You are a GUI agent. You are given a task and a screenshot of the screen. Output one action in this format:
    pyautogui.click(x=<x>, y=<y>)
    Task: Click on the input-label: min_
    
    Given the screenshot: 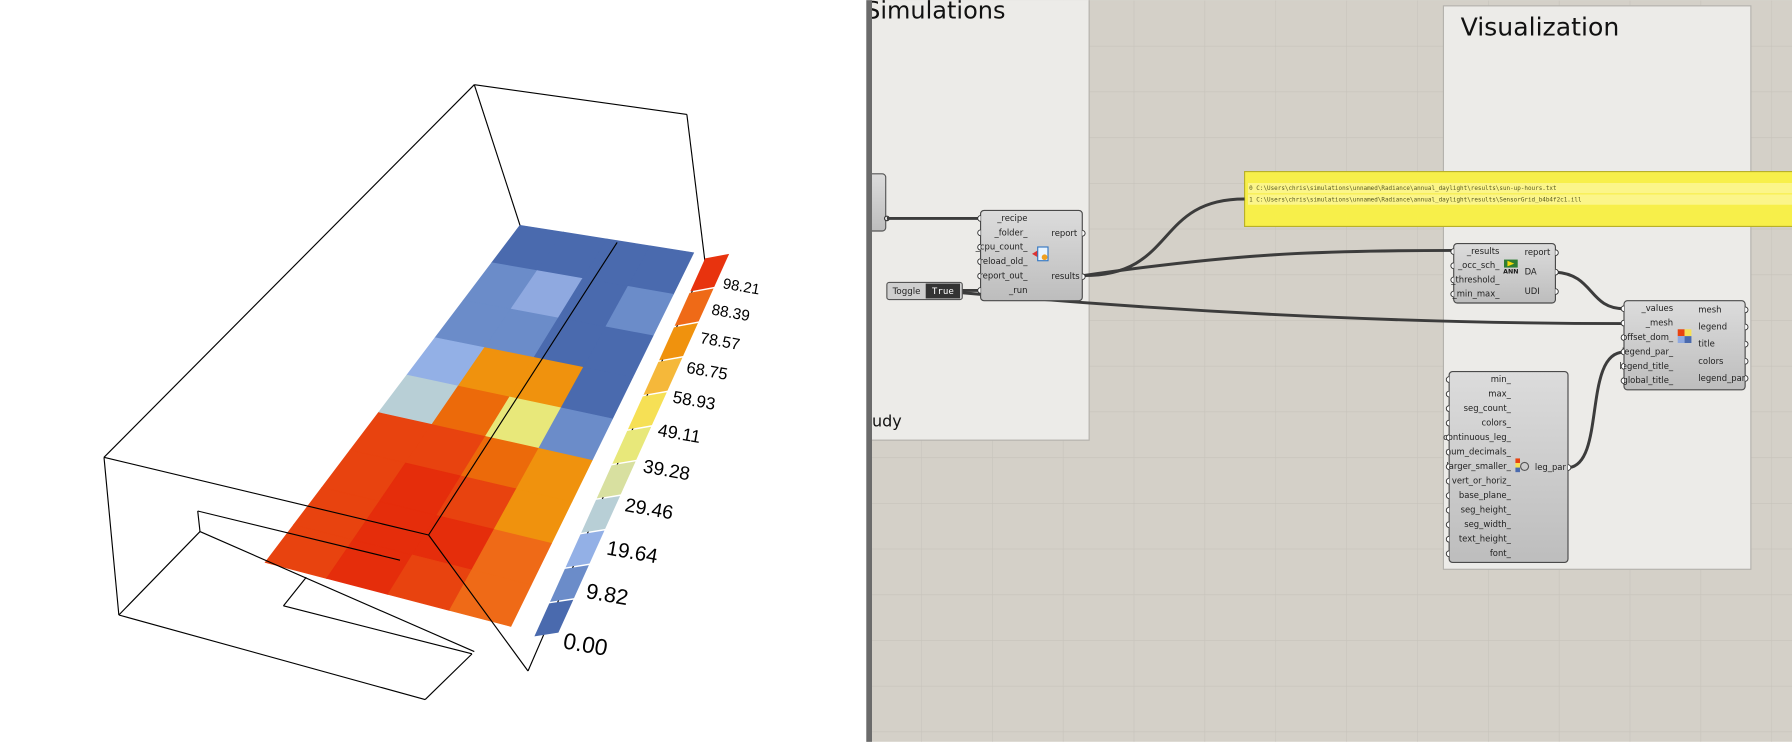 What is the action you would take?
    pyautogui.click(x=1501, y=379)
    